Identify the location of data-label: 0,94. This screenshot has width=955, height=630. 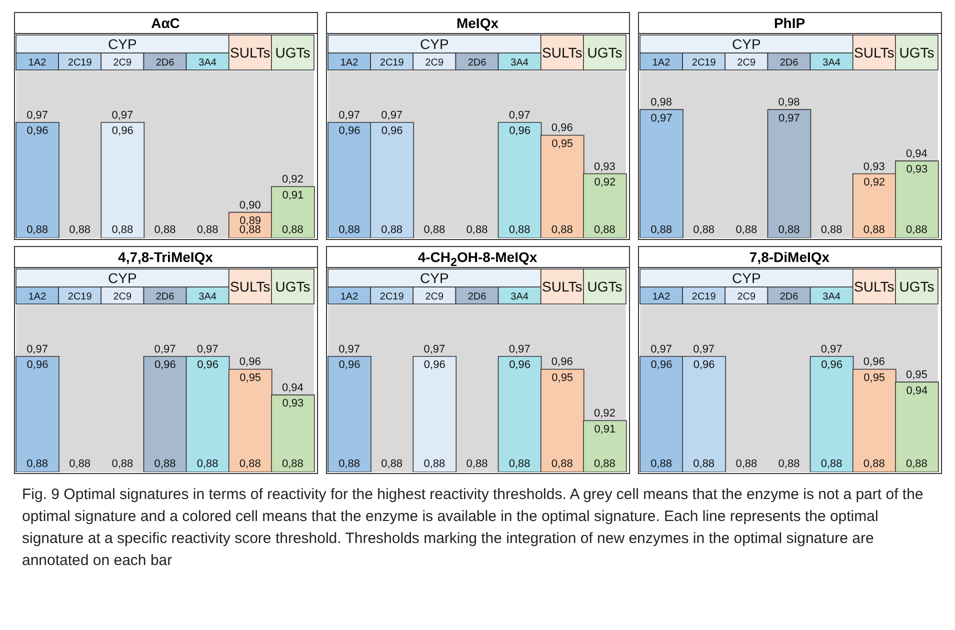
(917, 390).